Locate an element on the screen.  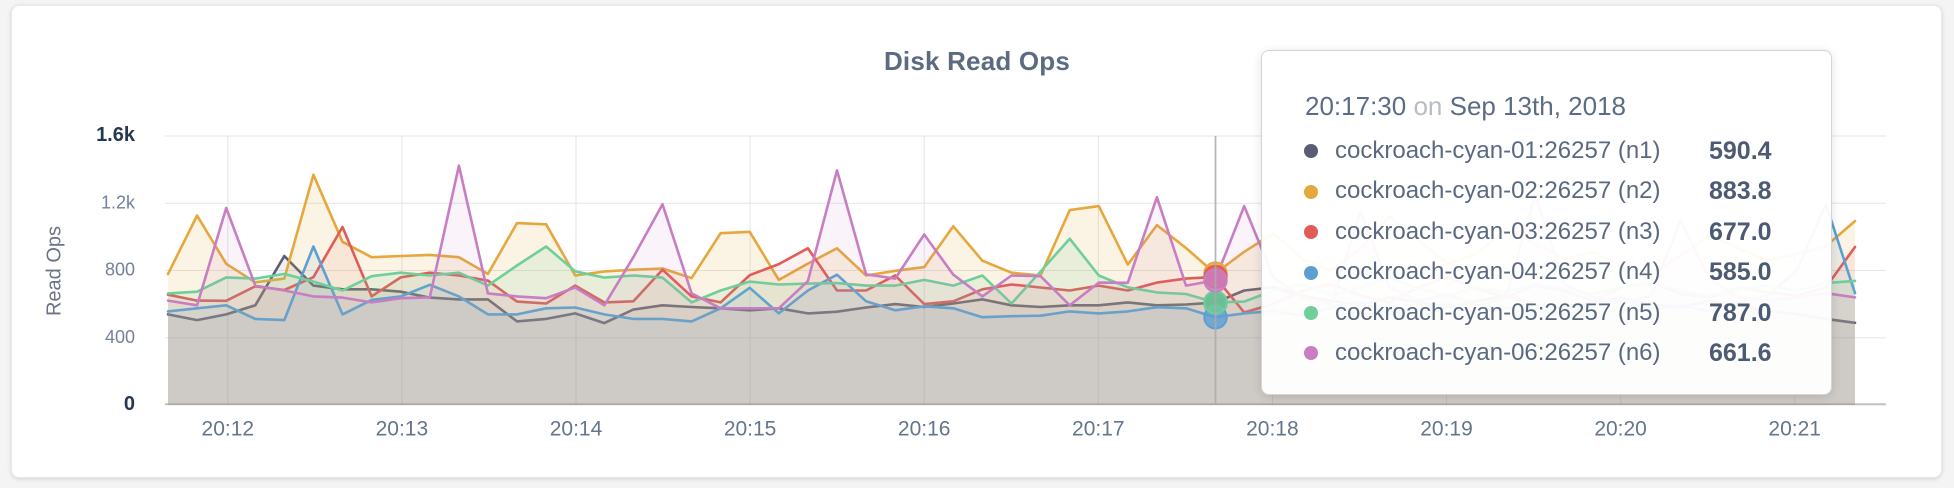
tooltip-on-word: on is located at coordinates (1428, 106).